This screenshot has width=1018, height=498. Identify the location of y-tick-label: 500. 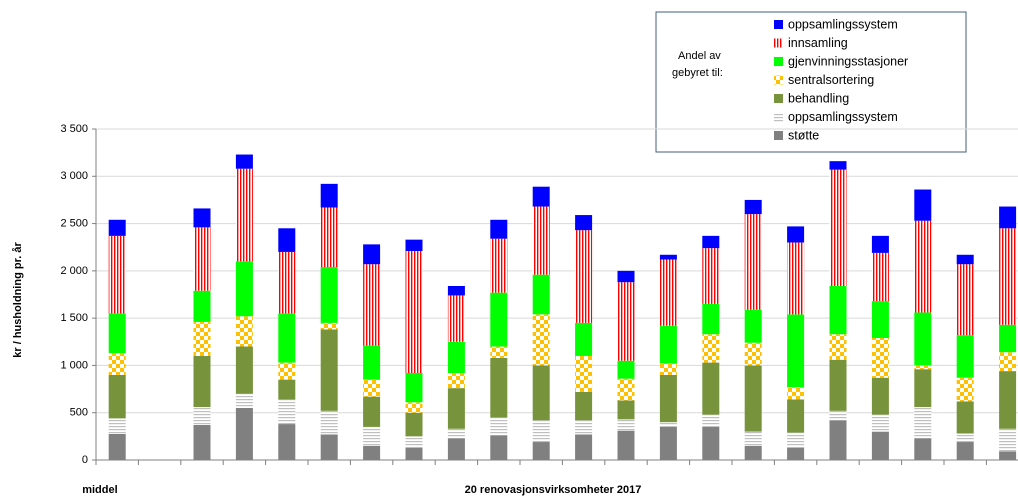
(79, 413).